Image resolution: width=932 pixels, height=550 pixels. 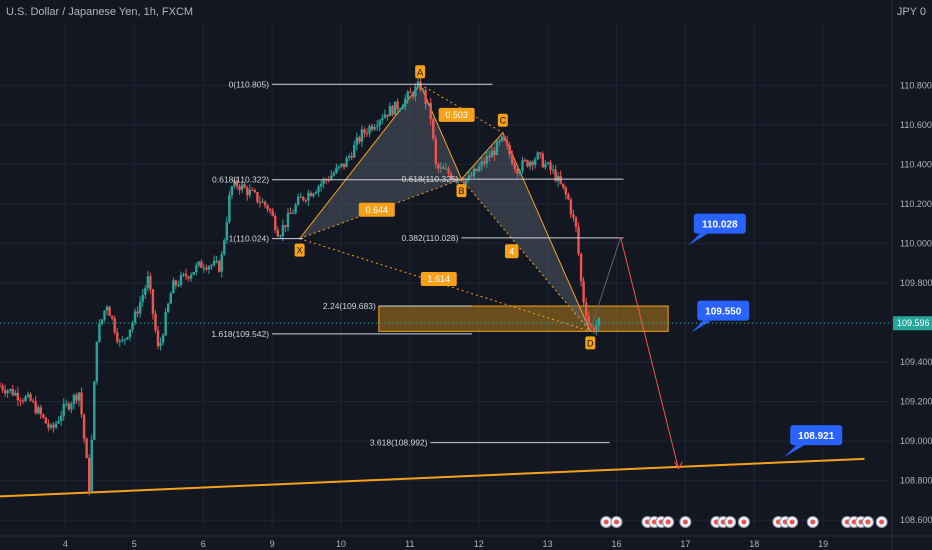 What do you see at coordinates (605, 284) in the screenshot?
I see `projection-up-line` at bounding box center [605, 284].